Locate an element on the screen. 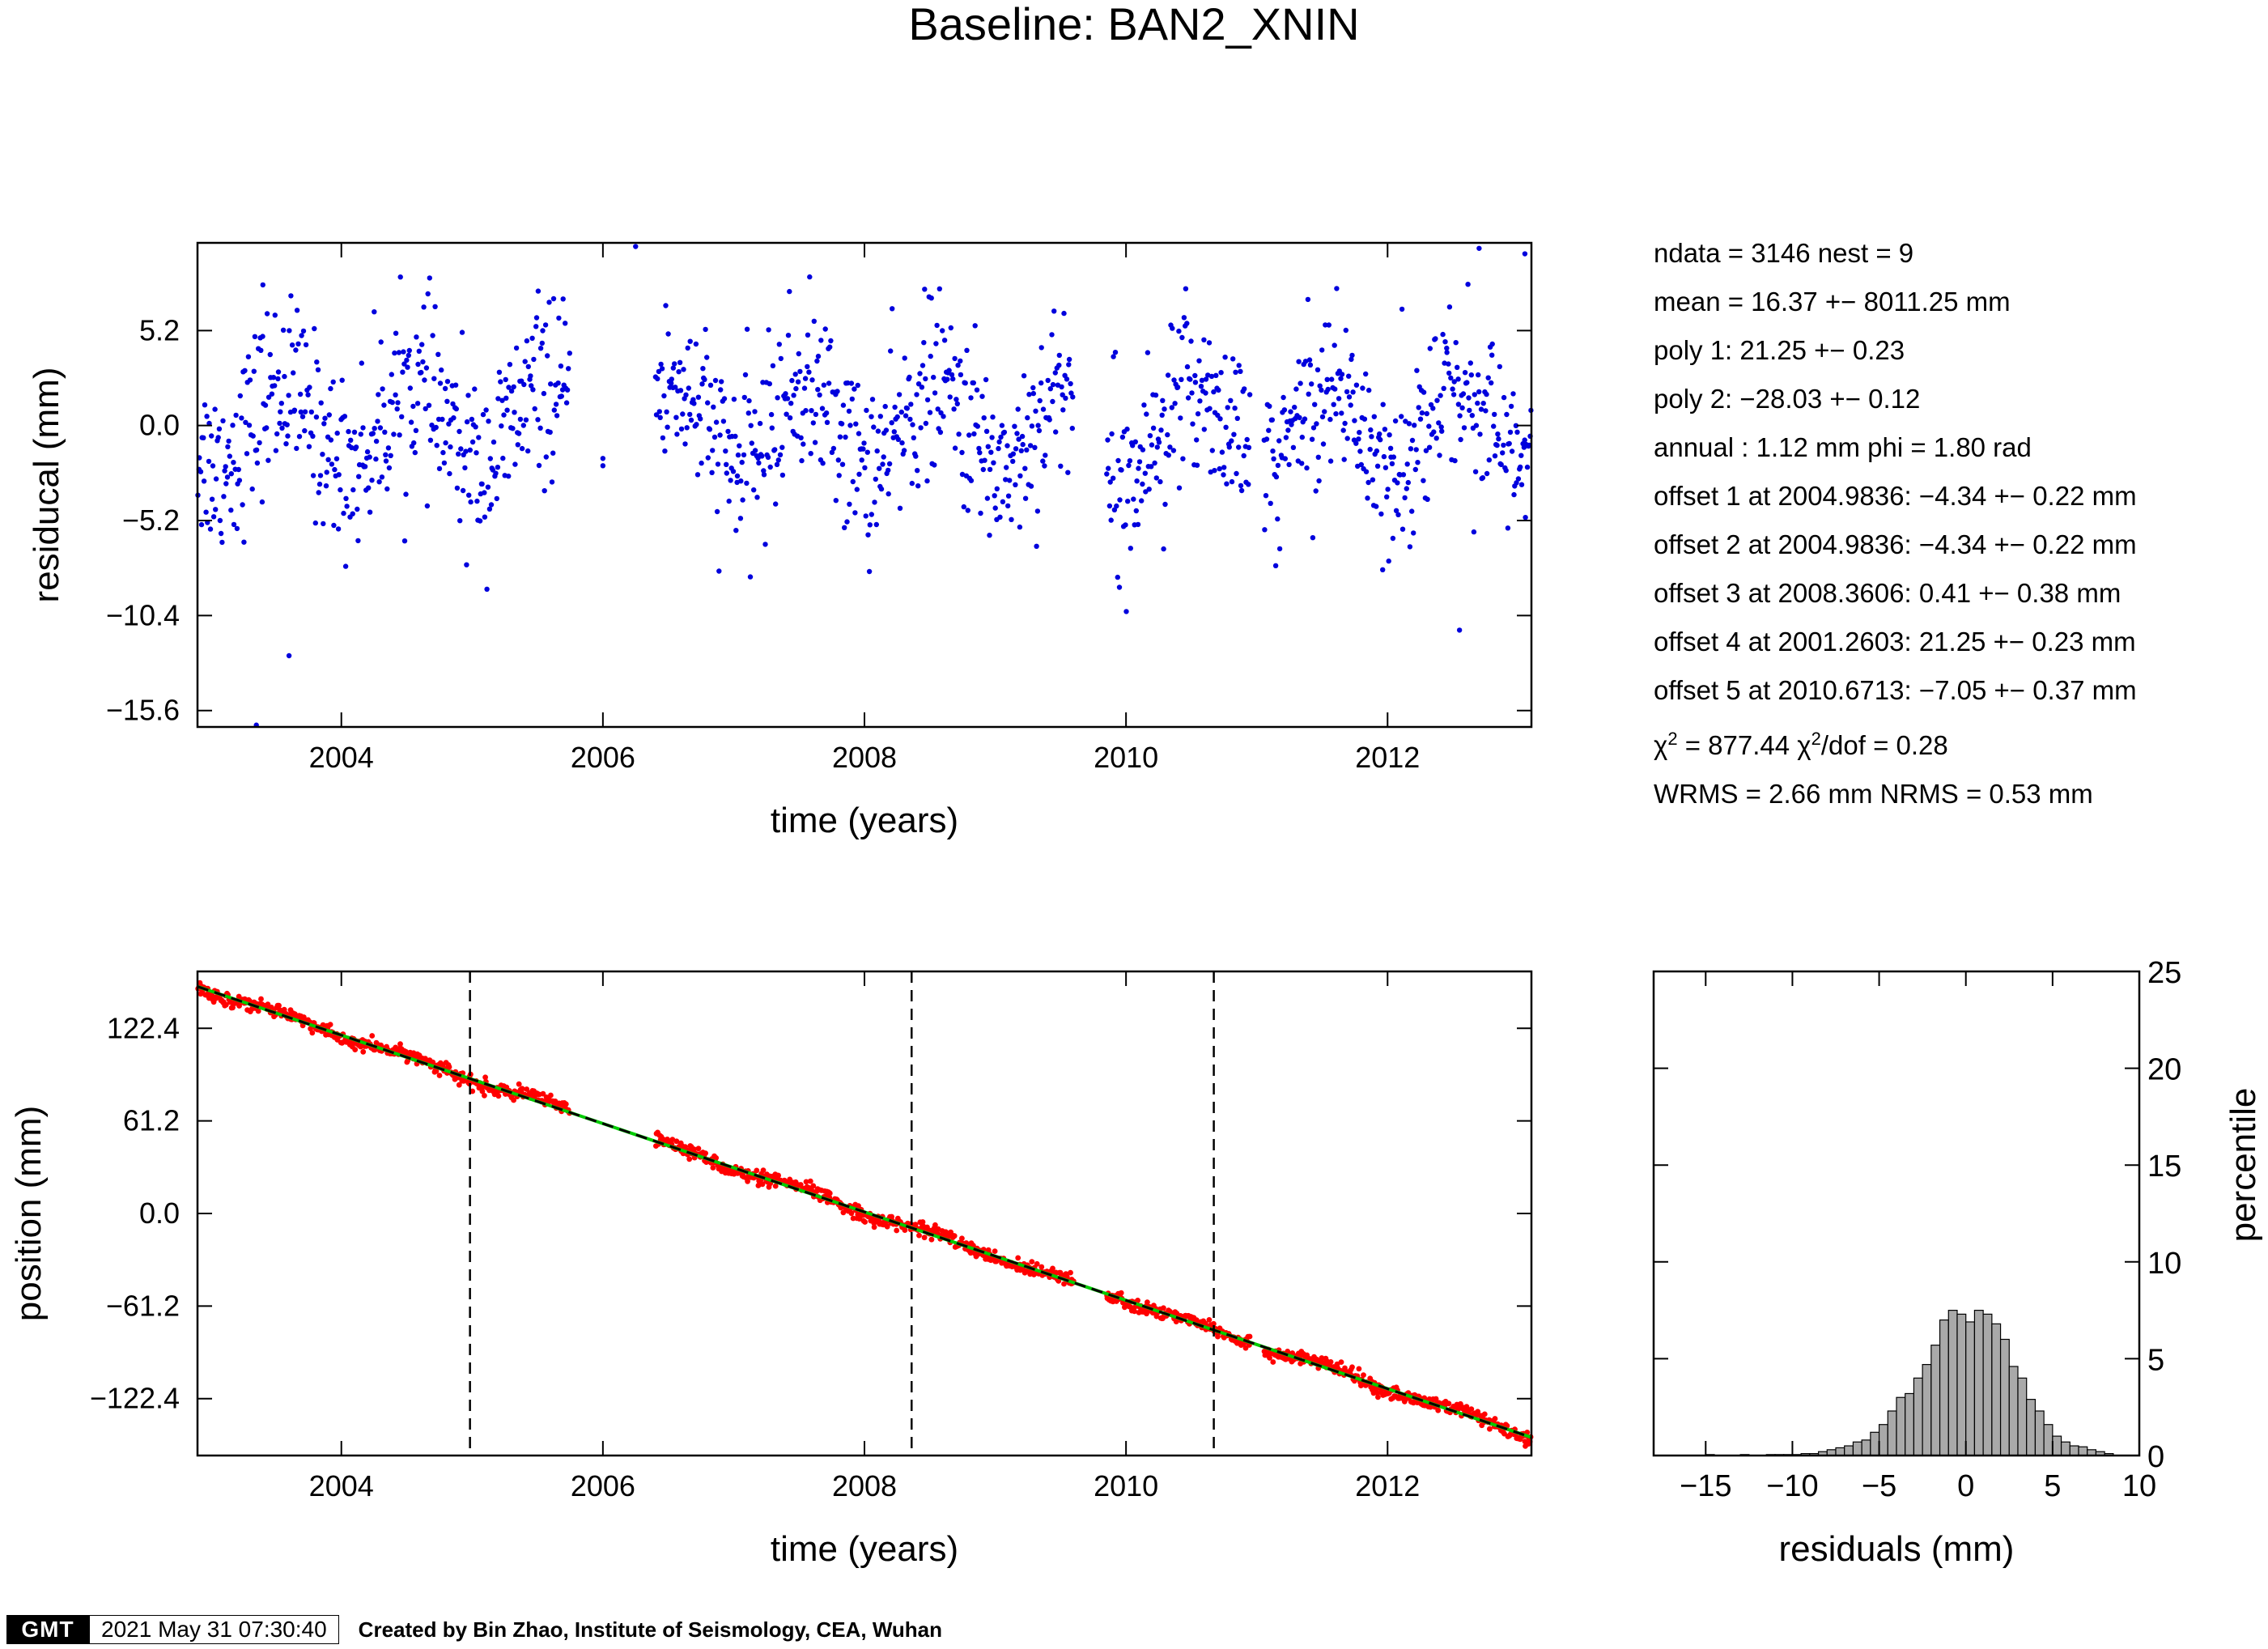 The width and height of the screenshot is (2268, 1649). histogram-bars is located at coordinates (1909, 1382).